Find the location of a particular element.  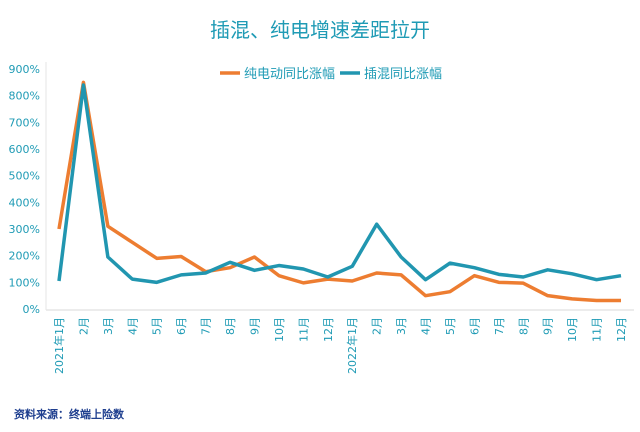

legend-label: 插混同比涨幅 is located at coordinates (403, 74).